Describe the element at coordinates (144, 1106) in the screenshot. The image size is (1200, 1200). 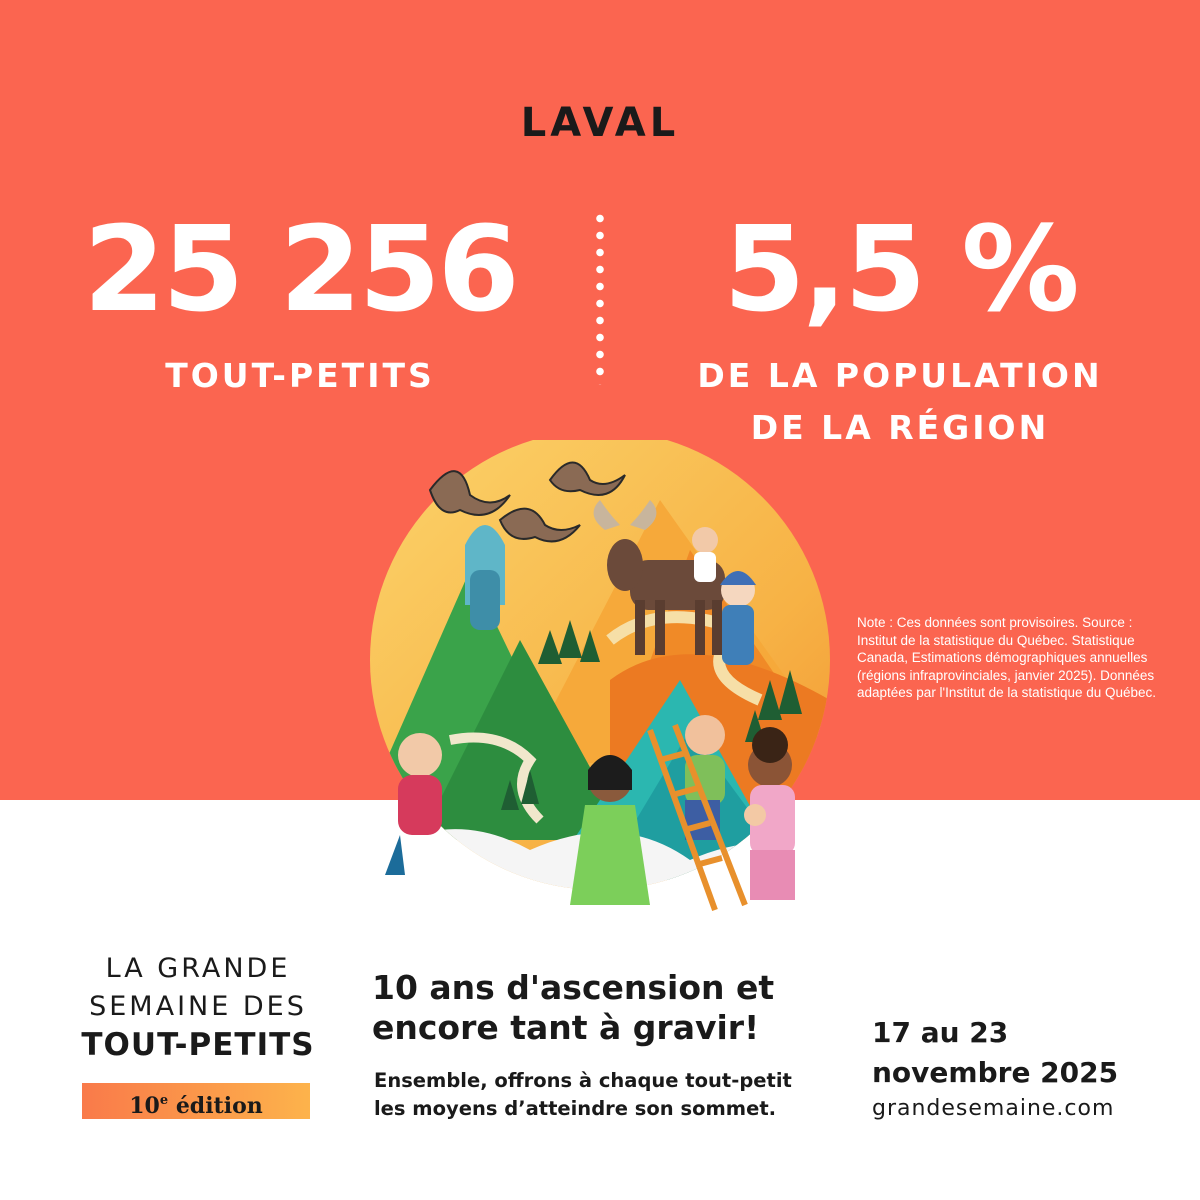
I see `edition-number: 10` at that location.